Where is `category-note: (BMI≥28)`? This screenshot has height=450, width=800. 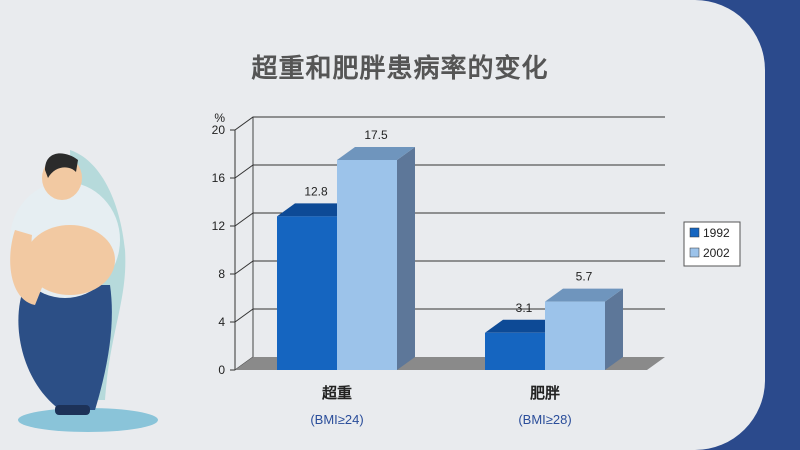 category-note: (BMI≥28) is located at coordinates (544, 419).